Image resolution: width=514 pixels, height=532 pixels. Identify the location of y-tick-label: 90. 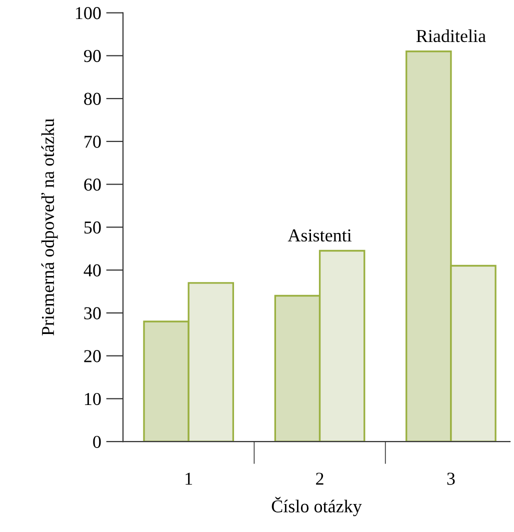
(92, 56).